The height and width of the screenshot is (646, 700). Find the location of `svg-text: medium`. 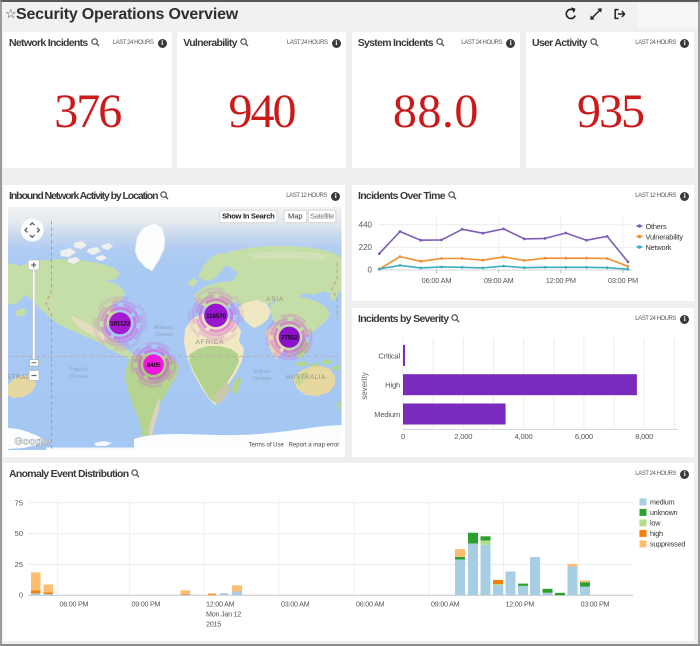

svg-text: medium is located at coordinates (662, 502).